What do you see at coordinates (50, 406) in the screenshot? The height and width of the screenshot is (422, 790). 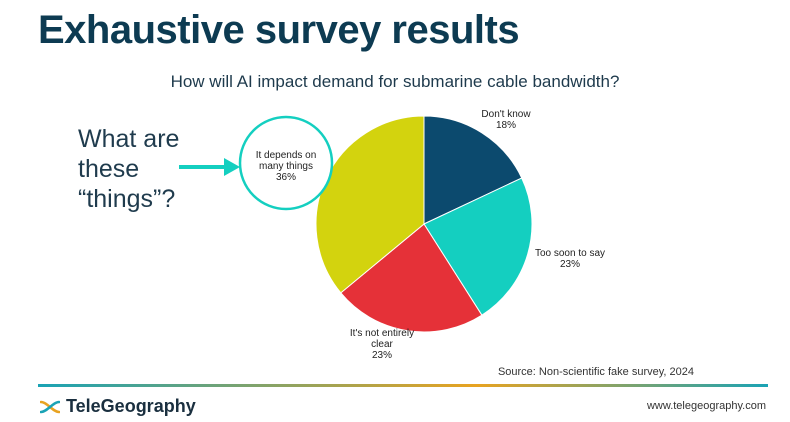 I see `telegeography-logo-icon` at bounding box center [50, 406].